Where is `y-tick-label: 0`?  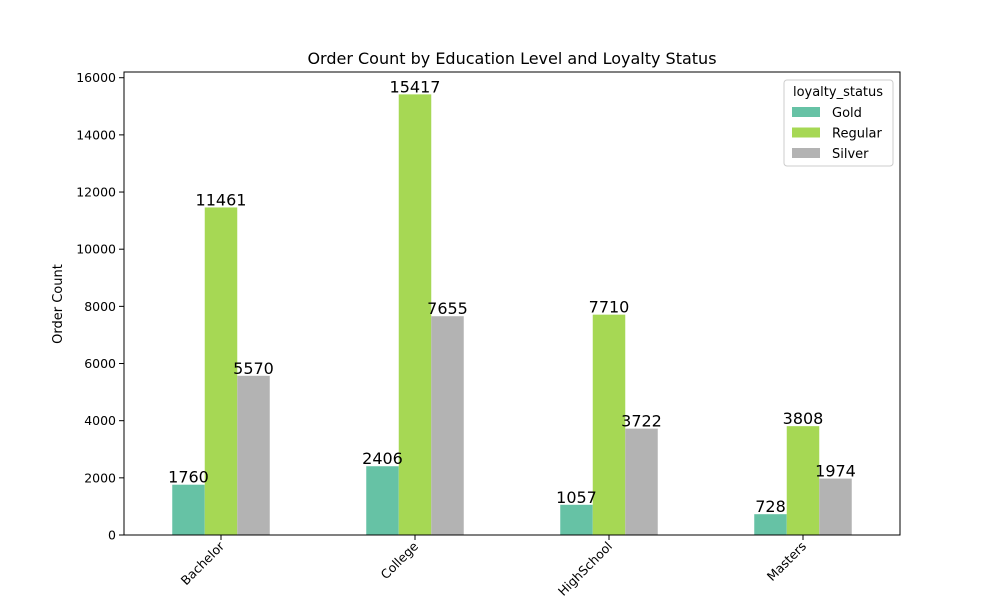
y-tick-label: 0 is located at coordinates (112, 535).